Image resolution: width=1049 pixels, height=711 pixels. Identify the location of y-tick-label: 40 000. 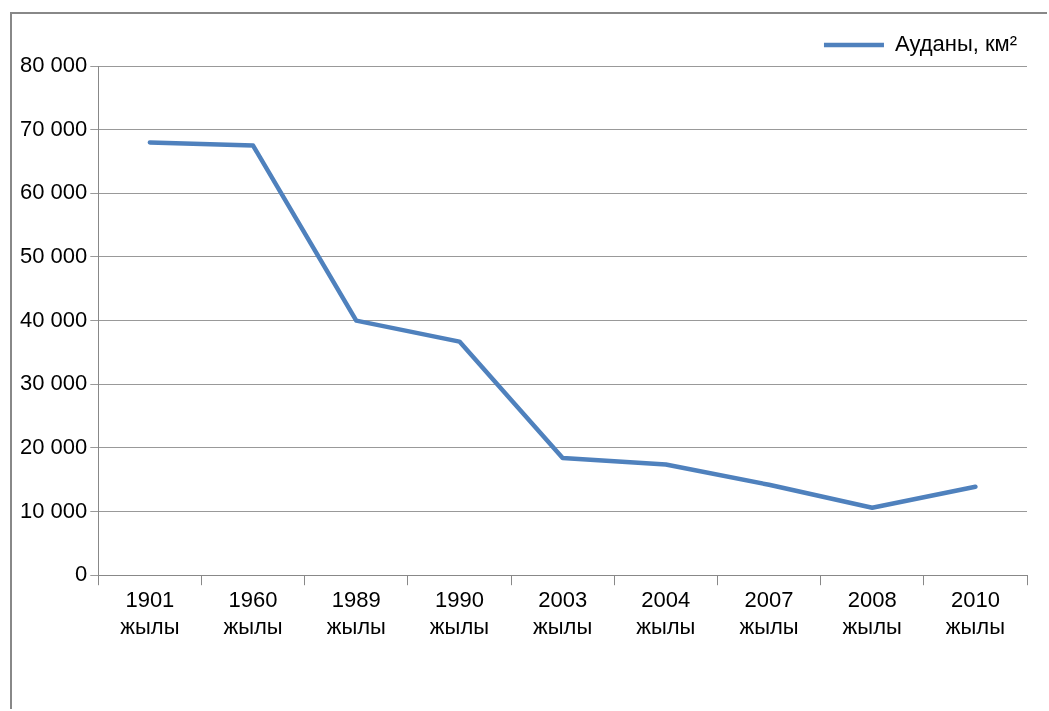
(53, 319).